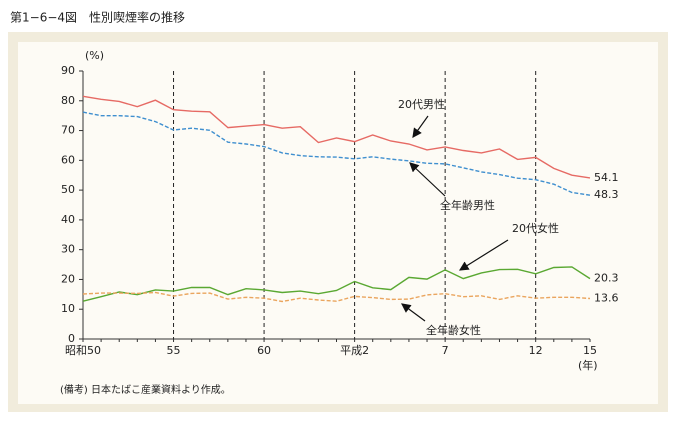 The width and height of the screenshot is (676, 433). I want to click on end-value-label: 13.6, so click(606, 298).